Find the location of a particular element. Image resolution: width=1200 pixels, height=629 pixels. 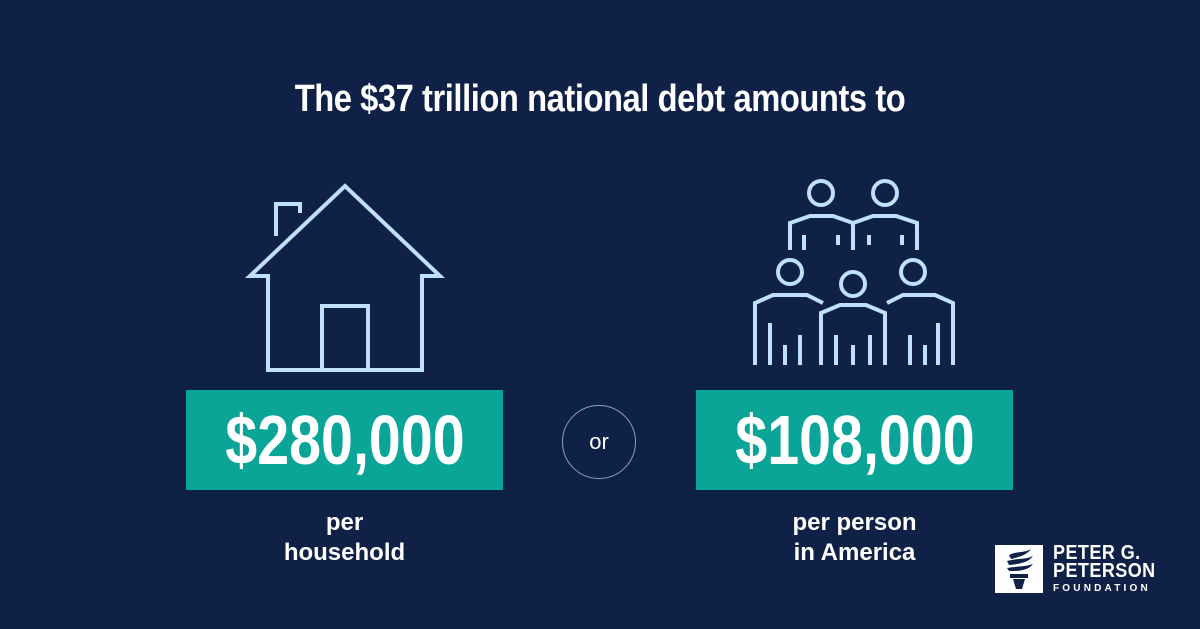

person-amount-box: $108,000 is located at coordinates (854, 440).